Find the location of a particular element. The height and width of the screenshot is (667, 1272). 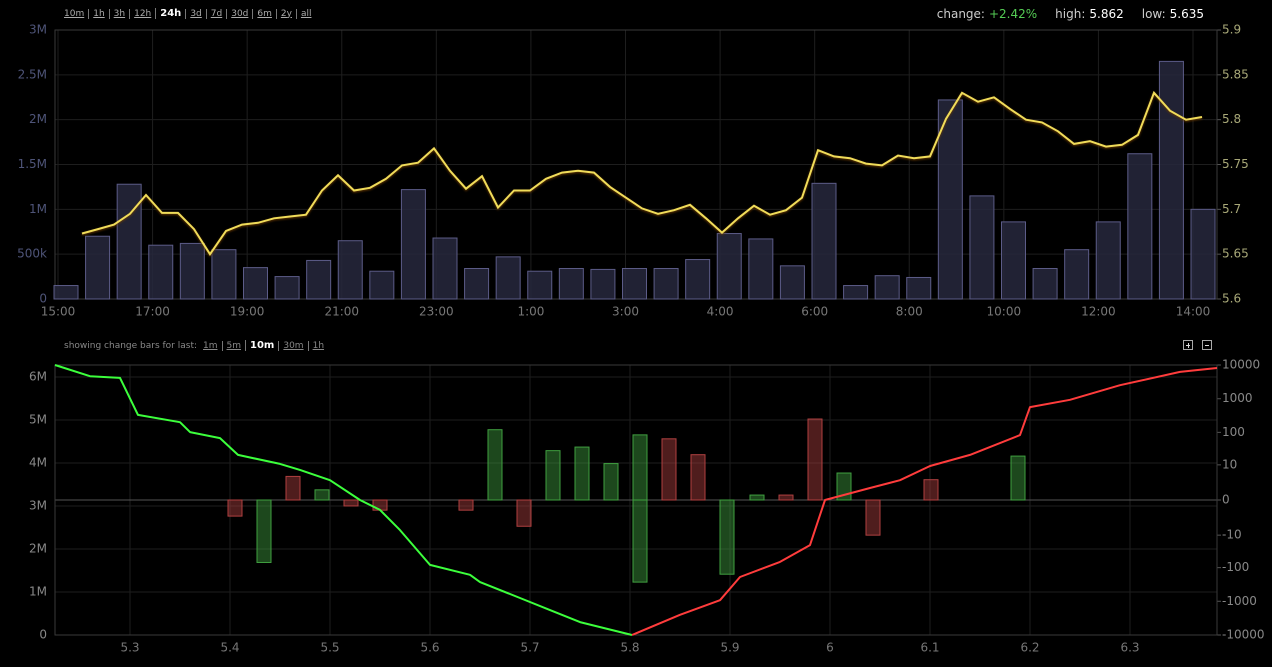

x-tick-label: 6 is located at coordinates (830, 648).